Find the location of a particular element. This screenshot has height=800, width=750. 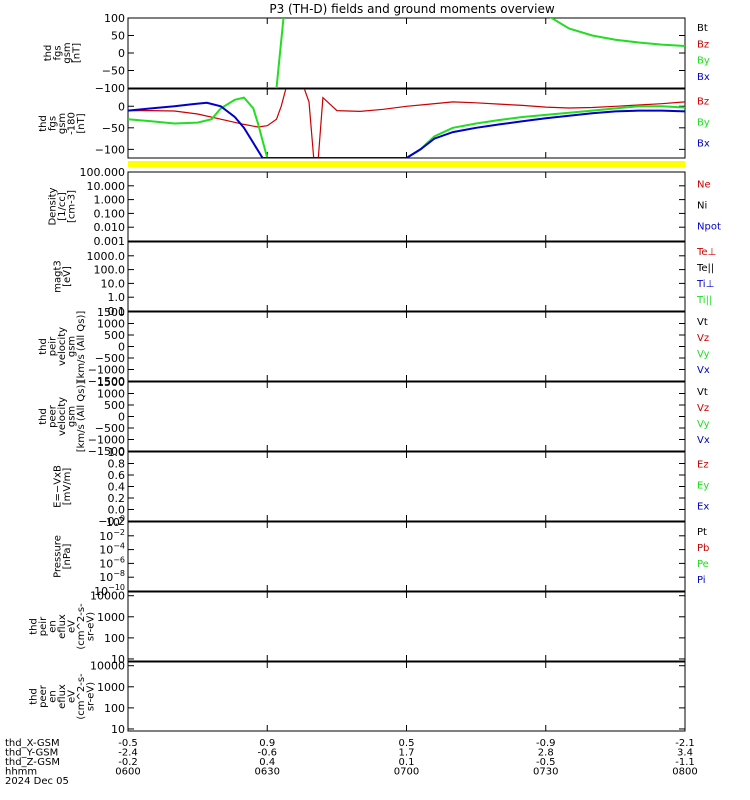

y-tick-label: 1.000 is located at coordinates (110, 200).